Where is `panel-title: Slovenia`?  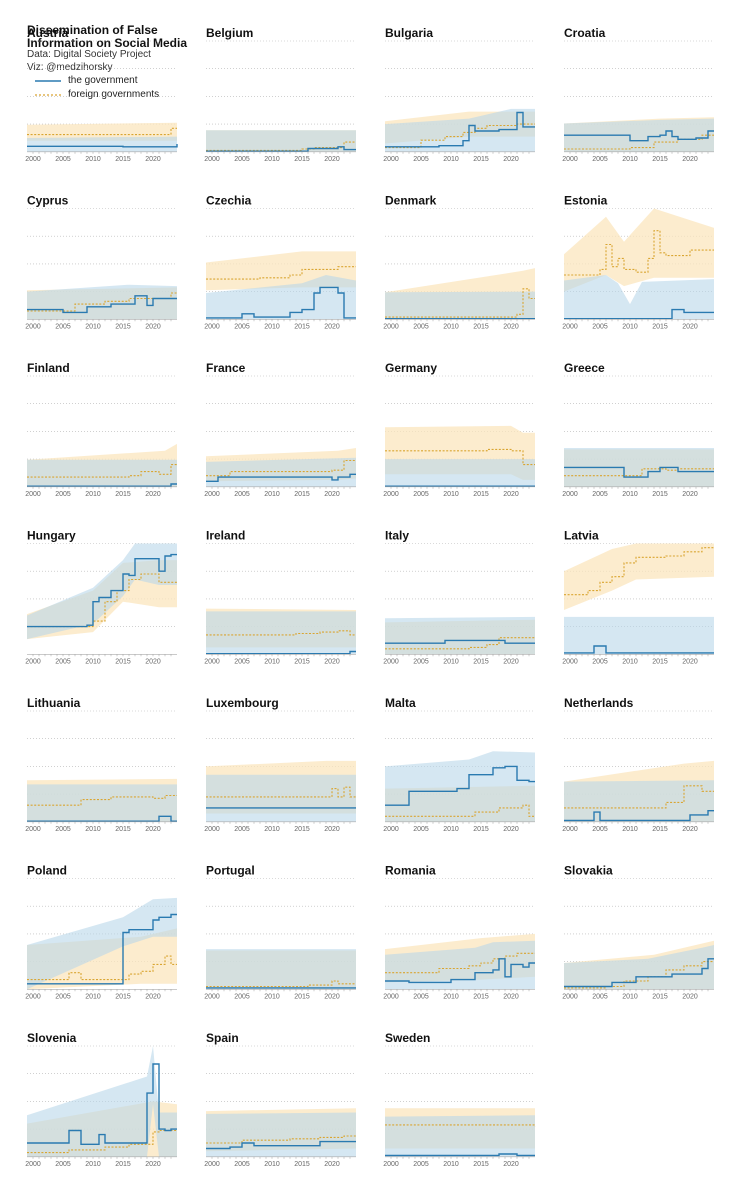
panel-title: Slovenia is located at coordinates (52, 1038).